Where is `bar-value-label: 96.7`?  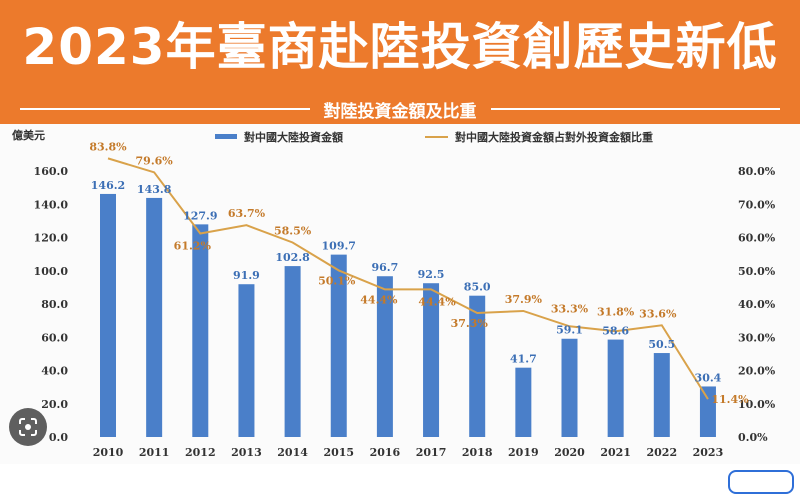 bar-value-label: 96.7 is located at coordinates (385, 267).